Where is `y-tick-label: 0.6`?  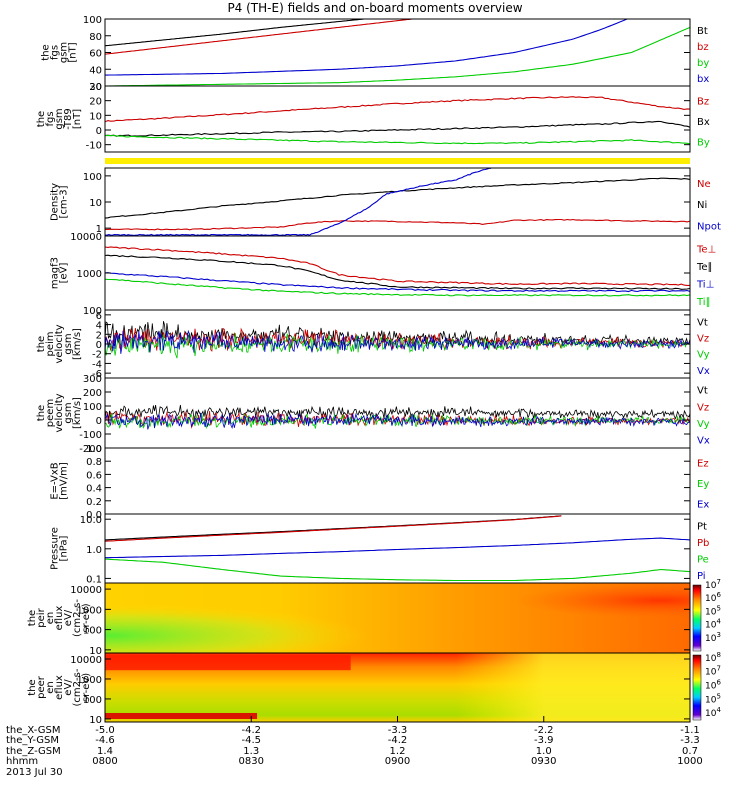
y-tick-label: 0.6 is located at coordinates (94, 475).